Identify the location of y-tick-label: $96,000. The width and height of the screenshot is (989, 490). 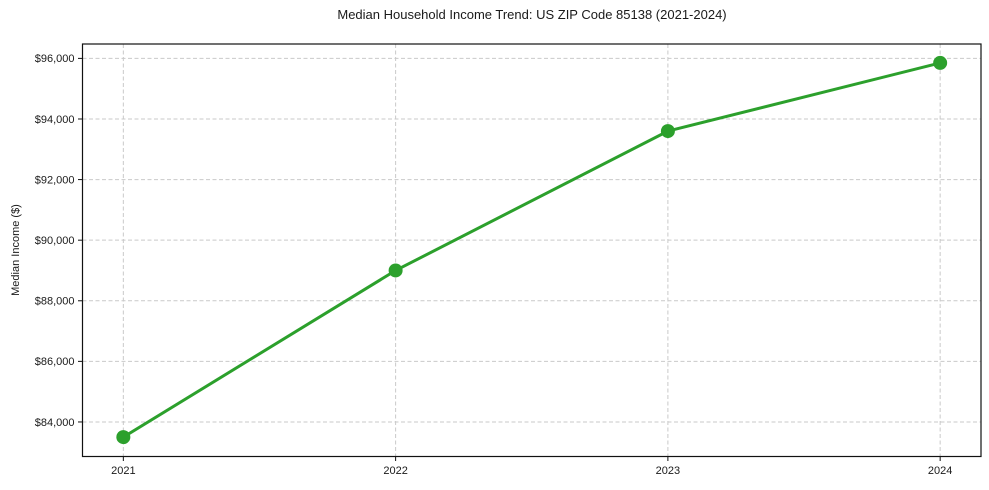
(55, 59).